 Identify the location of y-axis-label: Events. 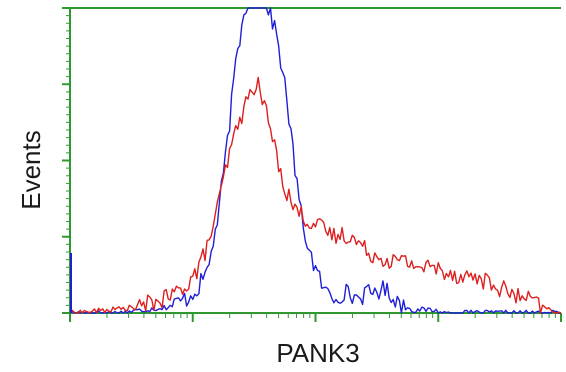
(31, 170).